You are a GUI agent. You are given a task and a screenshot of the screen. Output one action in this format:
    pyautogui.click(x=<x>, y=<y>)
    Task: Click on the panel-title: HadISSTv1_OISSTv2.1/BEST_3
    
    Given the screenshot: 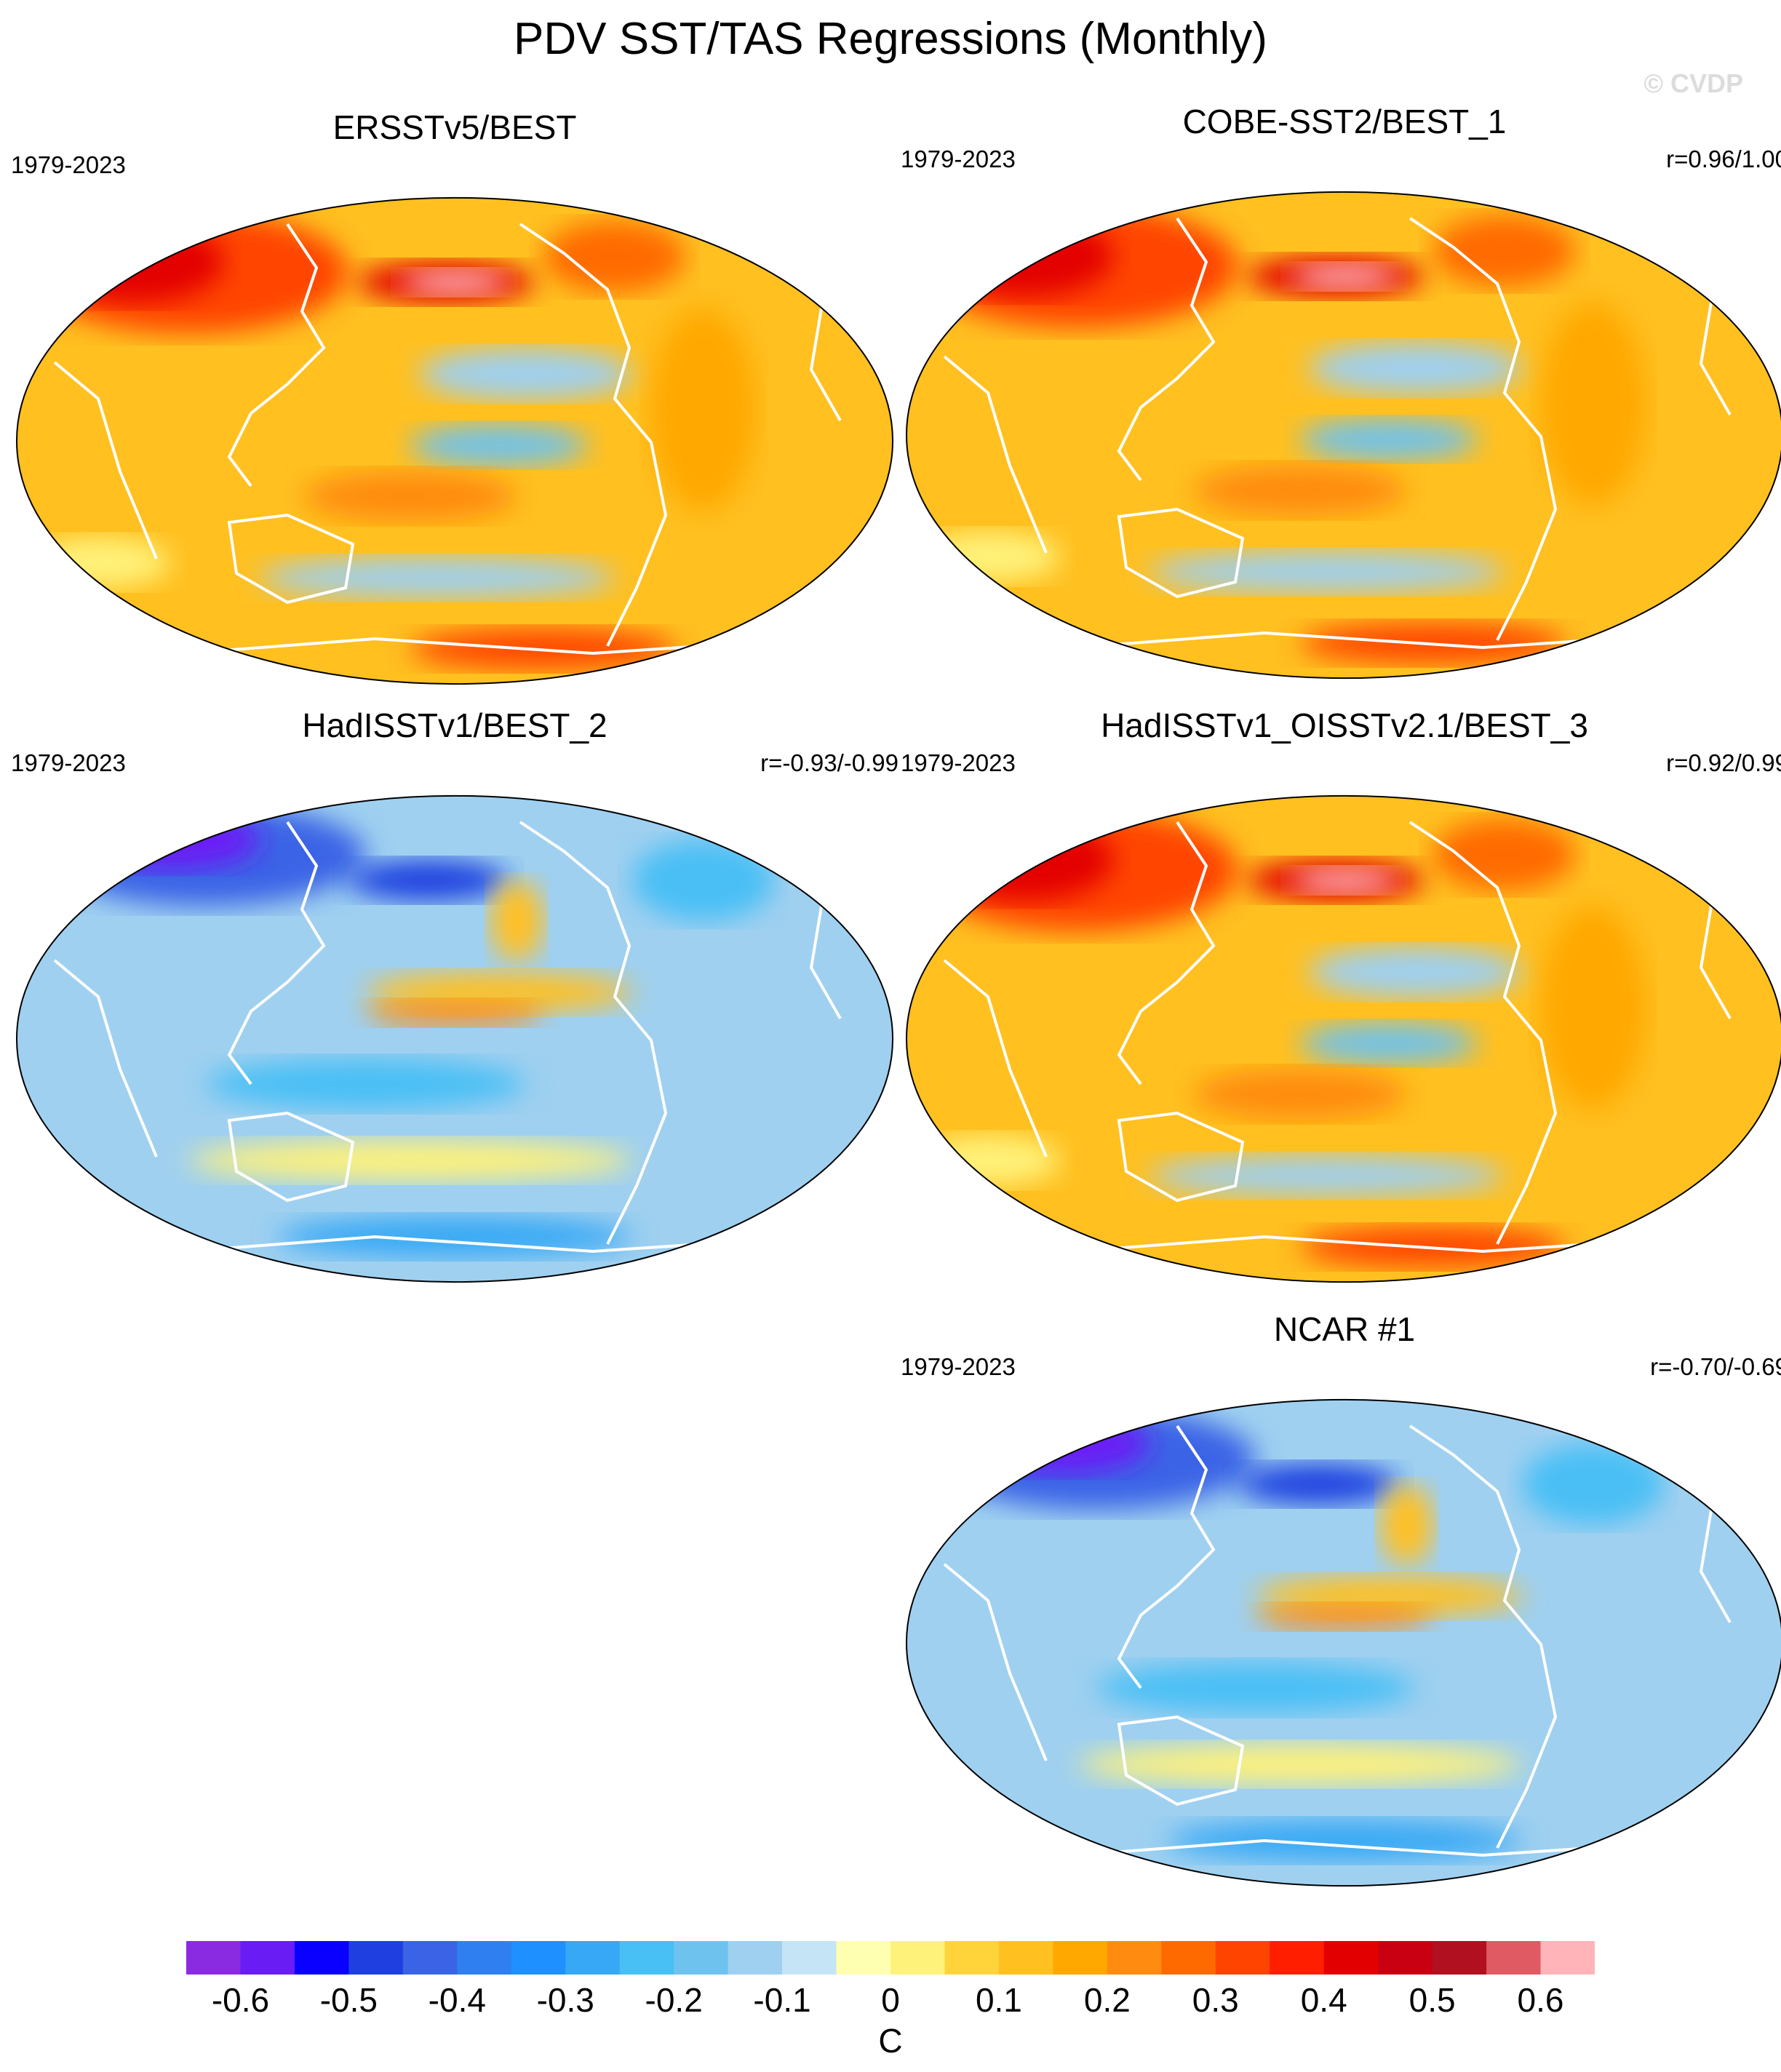 What is the action you would take?
    pyautogui.click(x=1344, y=725)
    